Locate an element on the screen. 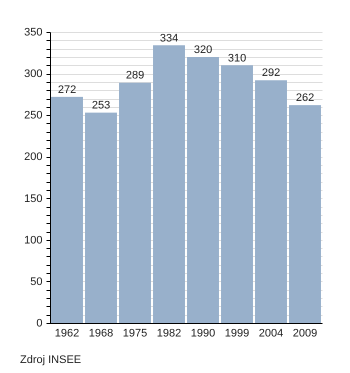  y-tick-label: 350 is located at coordinates (33, 32).